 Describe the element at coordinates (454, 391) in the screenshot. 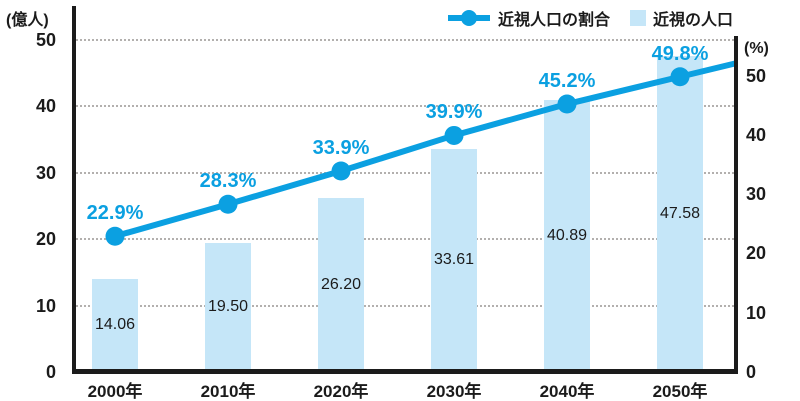

I see `x-axis-category-label: 2030年` at that location.